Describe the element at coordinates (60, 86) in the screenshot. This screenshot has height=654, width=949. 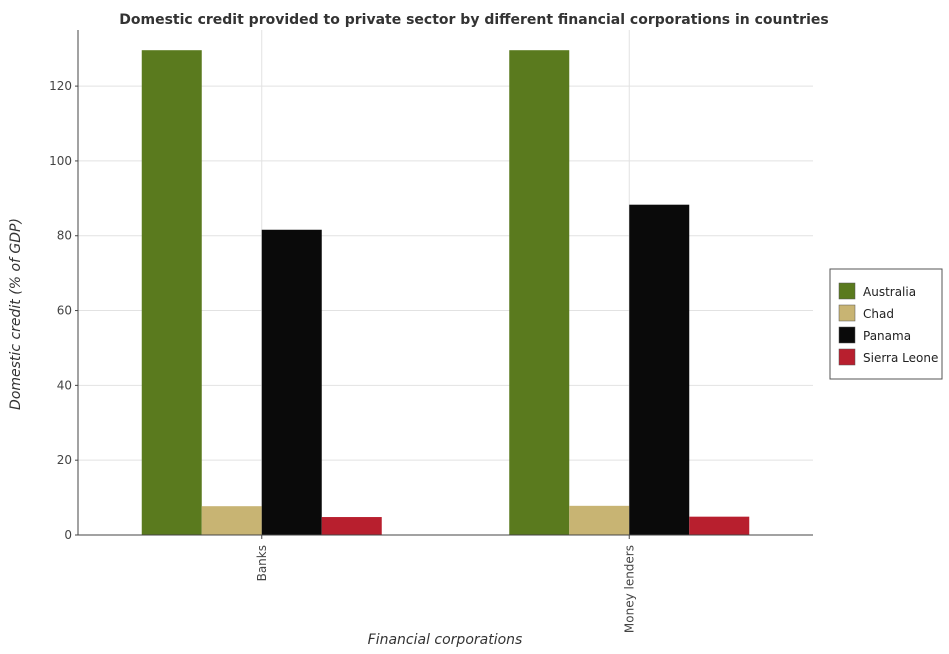
I see `y-tick-label: 120` at that location.